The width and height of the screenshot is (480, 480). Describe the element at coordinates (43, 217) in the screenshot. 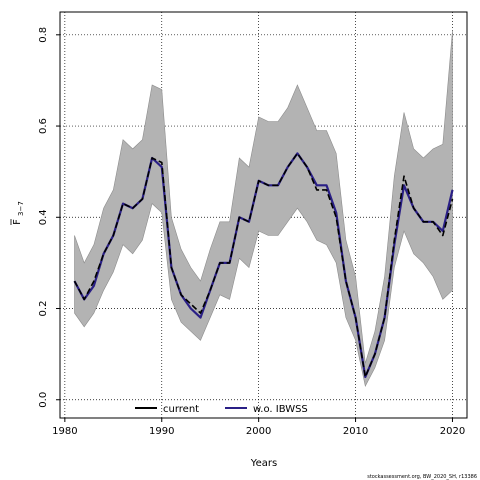

I see `y-tick-label-2: 0.4` at that location.